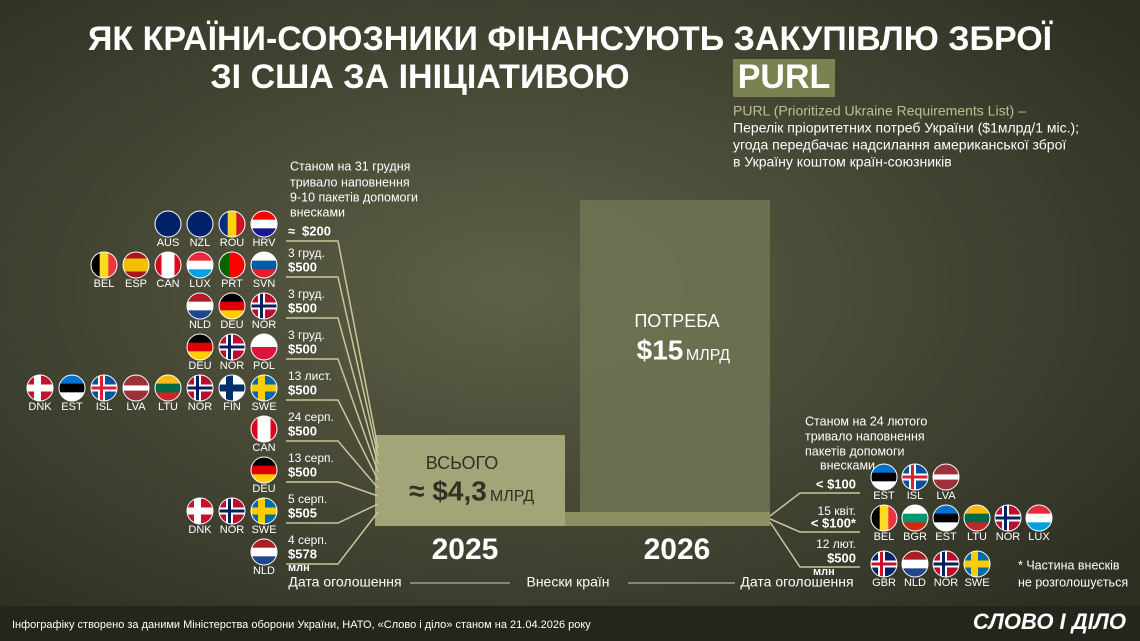  What do you see at coordinates (200, 284) in the screenshot?
I see `country-code: LUX` at bounding box center [200, 284].